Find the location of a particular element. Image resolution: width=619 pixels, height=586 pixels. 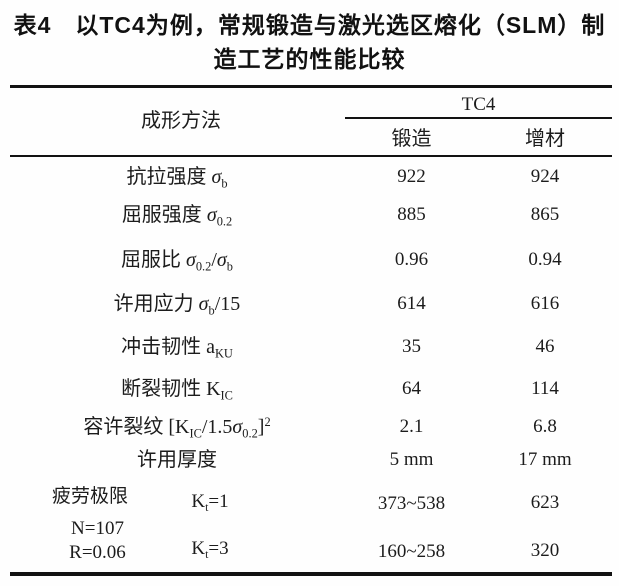

additive-value: 6.8 is located at coordinates (545, 426).